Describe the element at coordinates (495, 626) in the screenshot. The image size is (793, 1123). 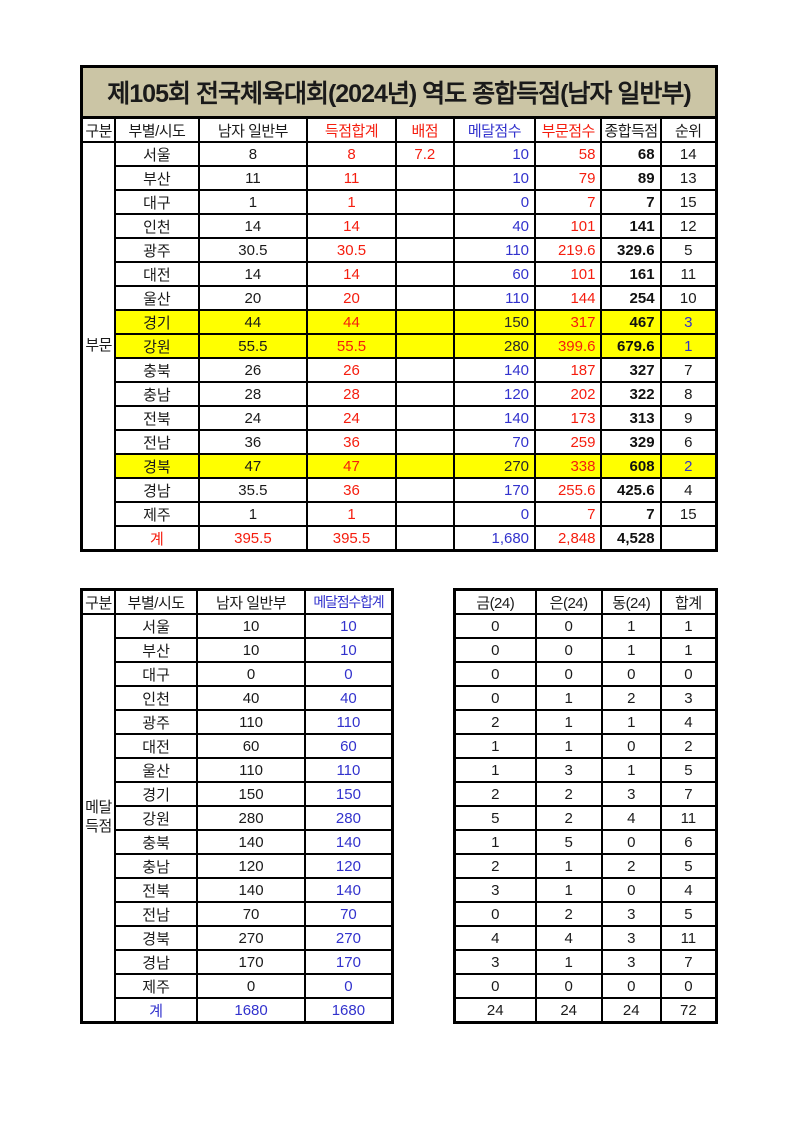
I see `cell-gold-count: 0` at that location.